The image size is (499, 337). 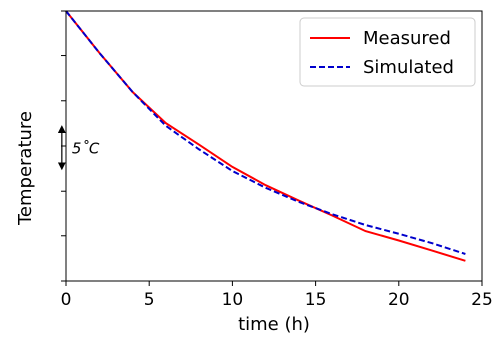 I want to click on x-tick-label: 5, so click(x=149, y=300).